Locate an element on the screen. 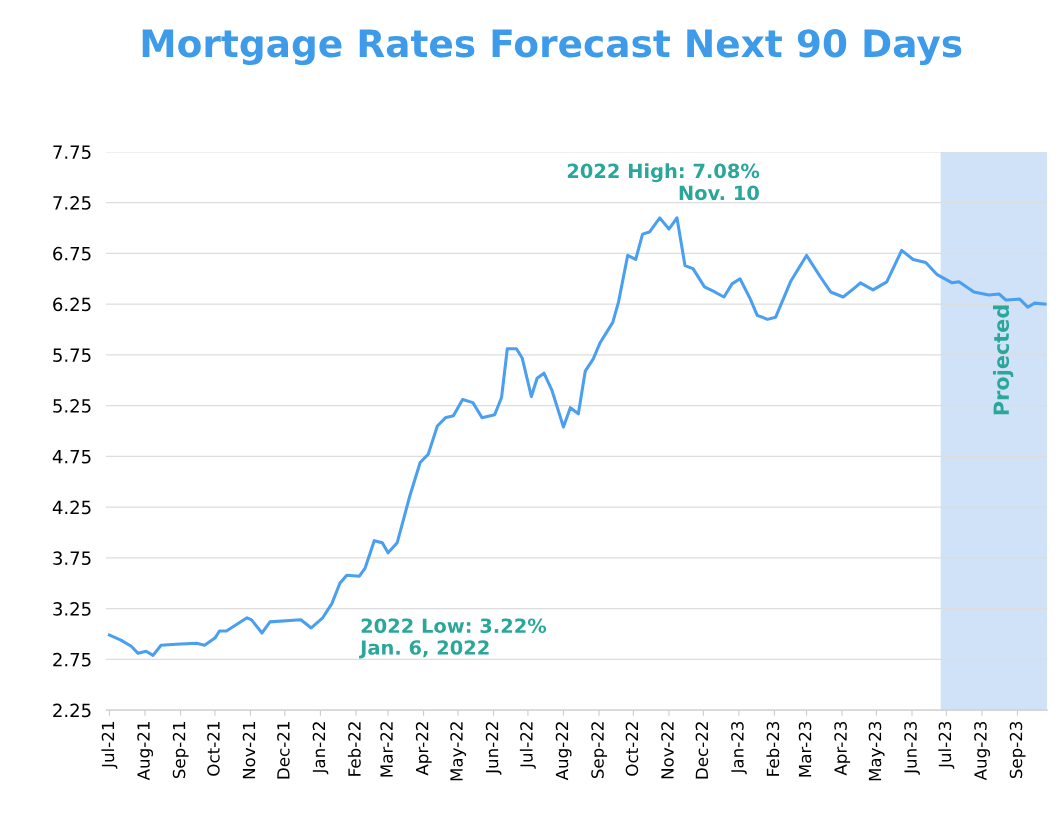 The image size is (1060, 821). y-tick-label: 7.75 is located at coordinates (72, 152).